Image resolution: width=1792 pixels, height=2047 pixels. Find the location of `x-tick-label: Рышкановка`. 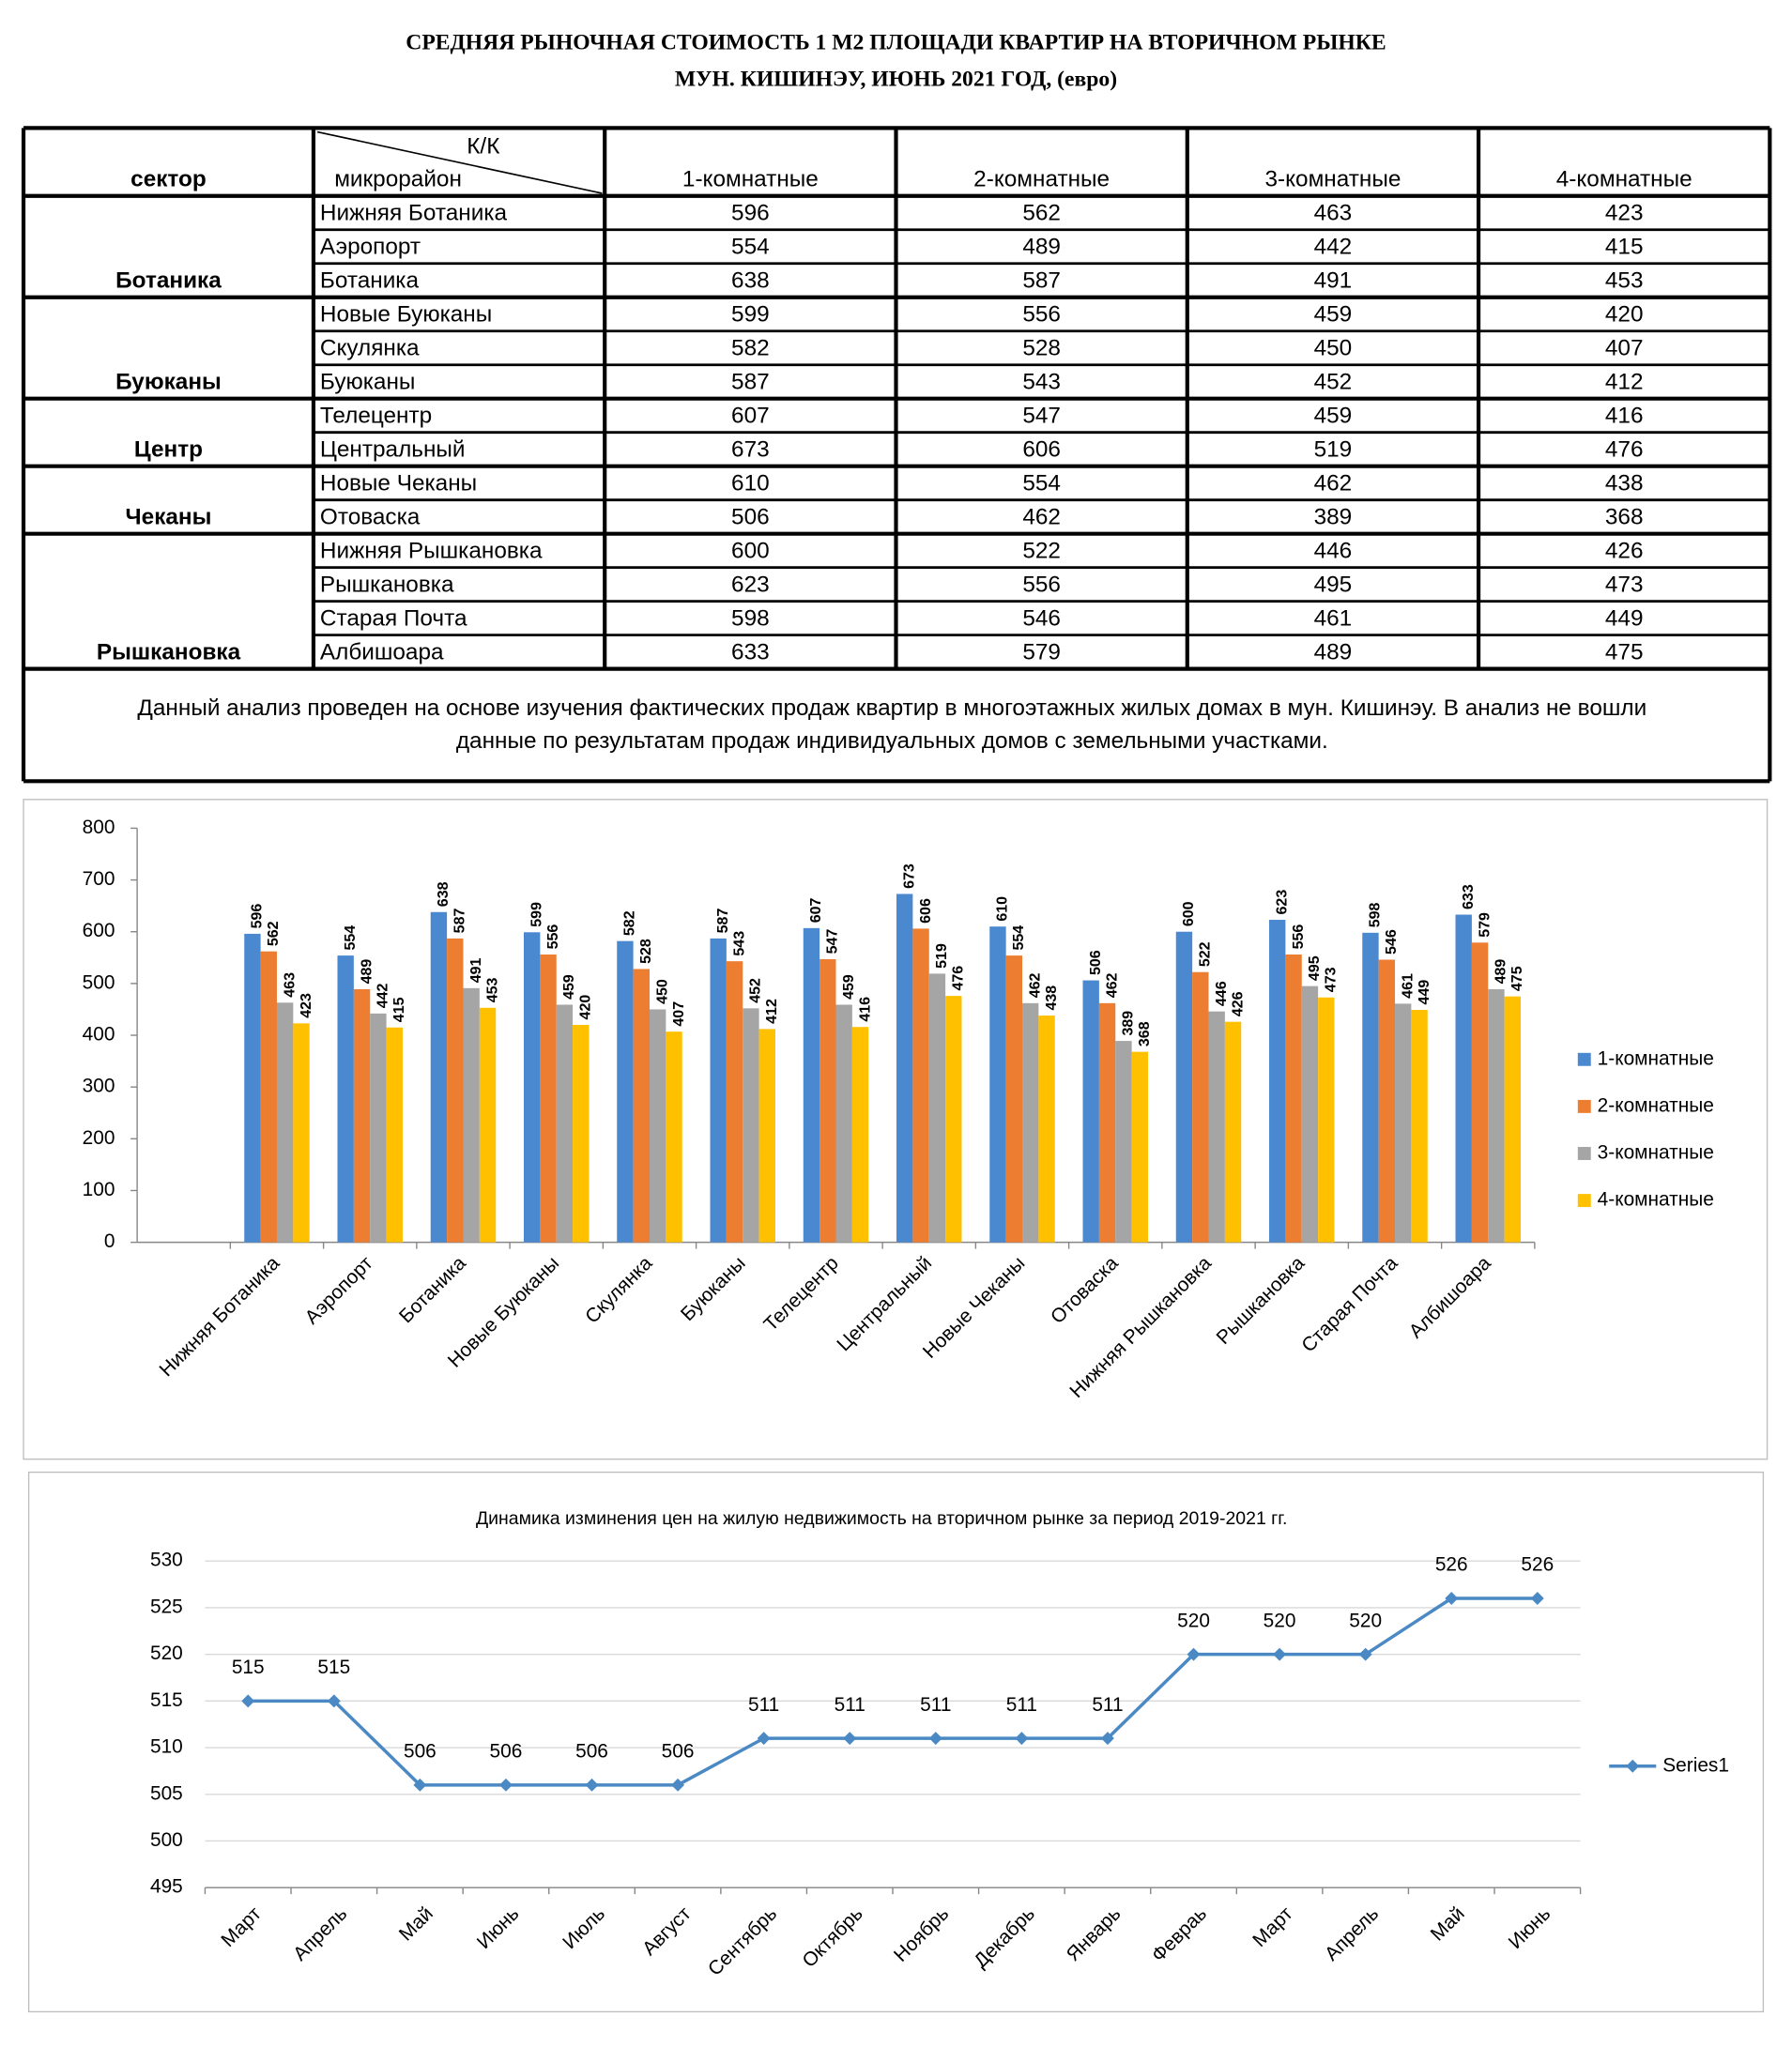

x-tick-label: Рышкановка is located at coordinates (1261, 1300).